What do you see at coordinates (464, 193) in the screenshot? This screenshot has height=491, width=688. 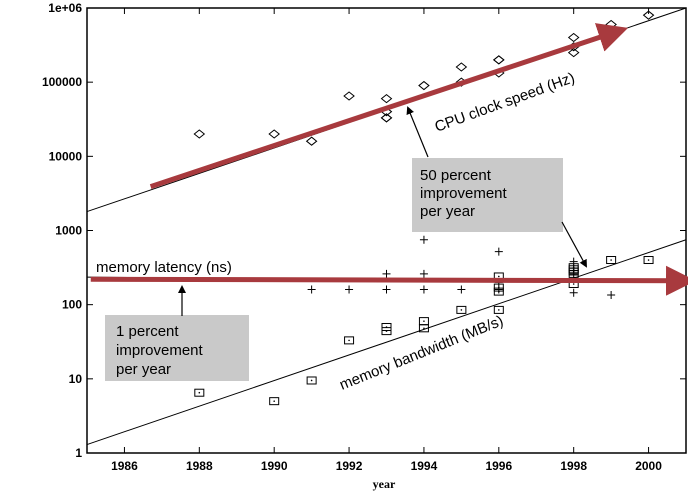 I see `box-50-line-2: improvement` at bounding box center [464, 193].